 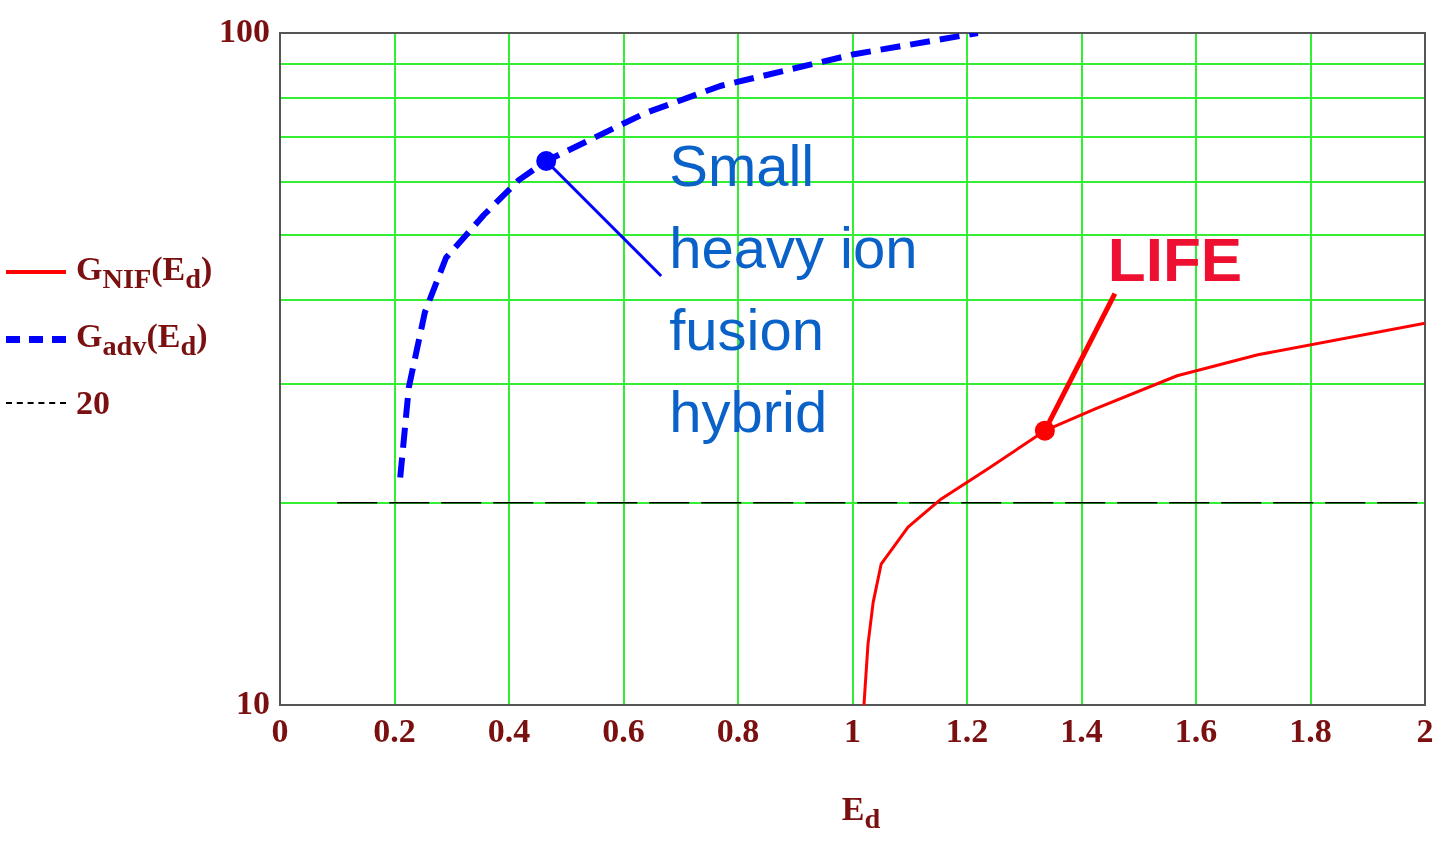 What do you see at coordinates (1425, 731) in the screenshot?
I see `x-tick-label: 2` at bounding box center [1425, 731].